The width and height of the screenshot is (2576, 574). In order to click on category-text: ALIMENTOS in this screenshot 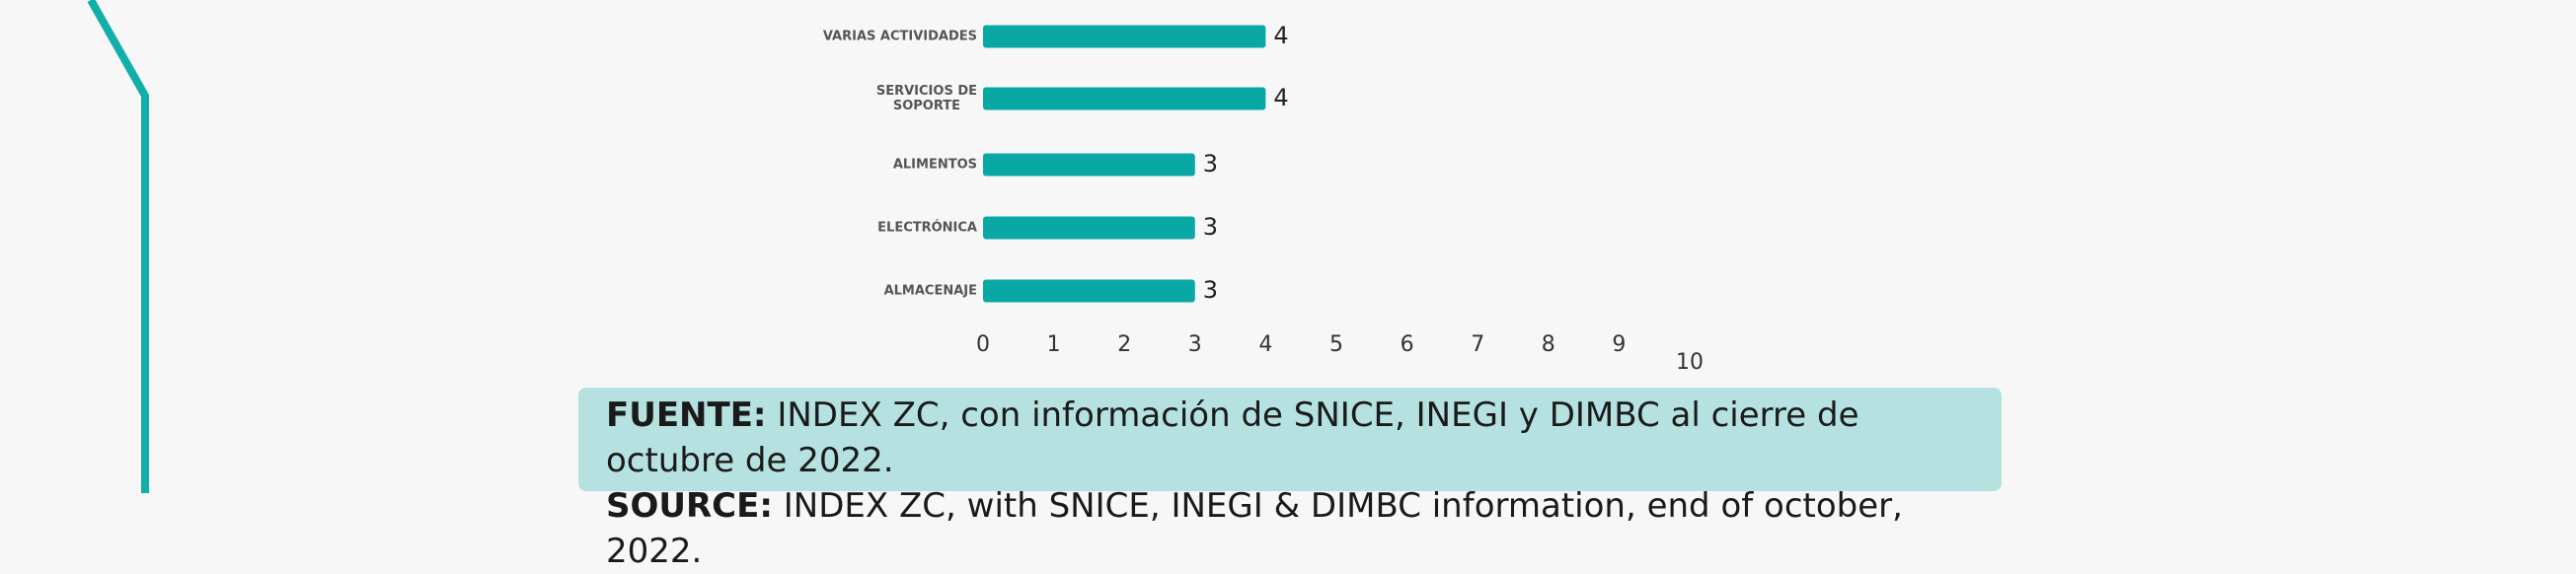, I will do `click(934, 165)`.